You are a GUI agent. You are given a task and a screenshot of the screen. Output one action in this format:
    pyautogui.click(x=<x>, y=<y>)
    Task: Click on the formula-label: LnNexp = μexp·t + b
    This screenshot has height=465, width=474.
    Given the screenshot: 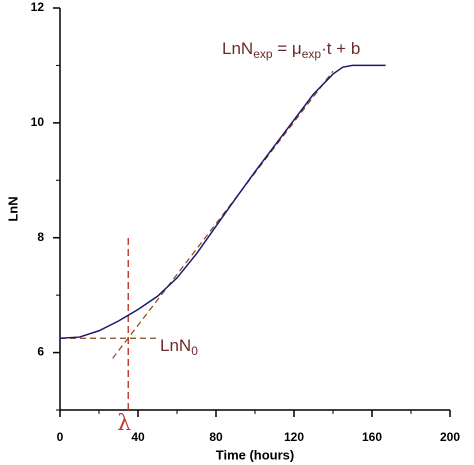 What is the action you would take?
    pyautogui.click(x=291, y=50)
    